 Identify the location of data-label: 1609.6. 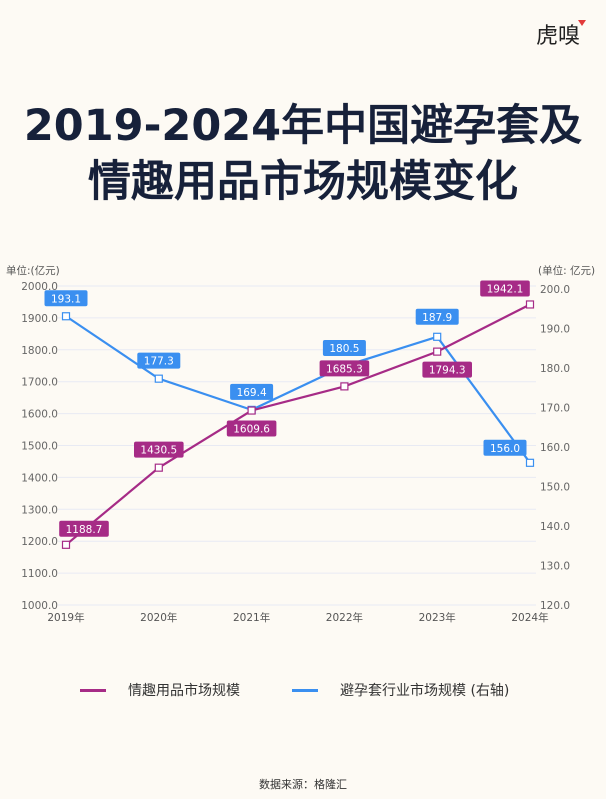
(251, 430).